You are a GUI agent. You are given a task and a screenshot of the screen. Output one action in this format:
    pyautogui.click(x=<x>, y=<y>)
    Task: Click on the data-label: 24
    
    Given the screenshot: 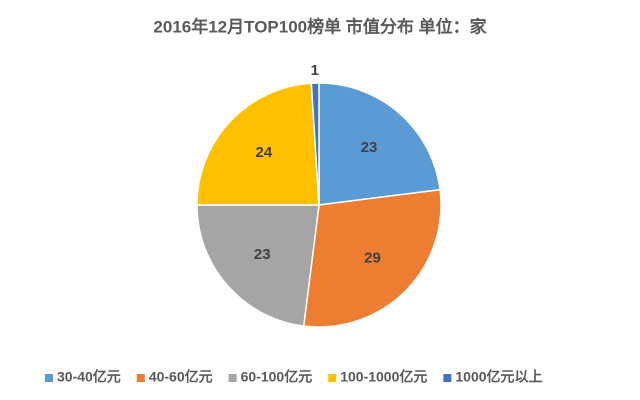 What is the action you would take?
    pyautogui.click(x=264, y=152)
    